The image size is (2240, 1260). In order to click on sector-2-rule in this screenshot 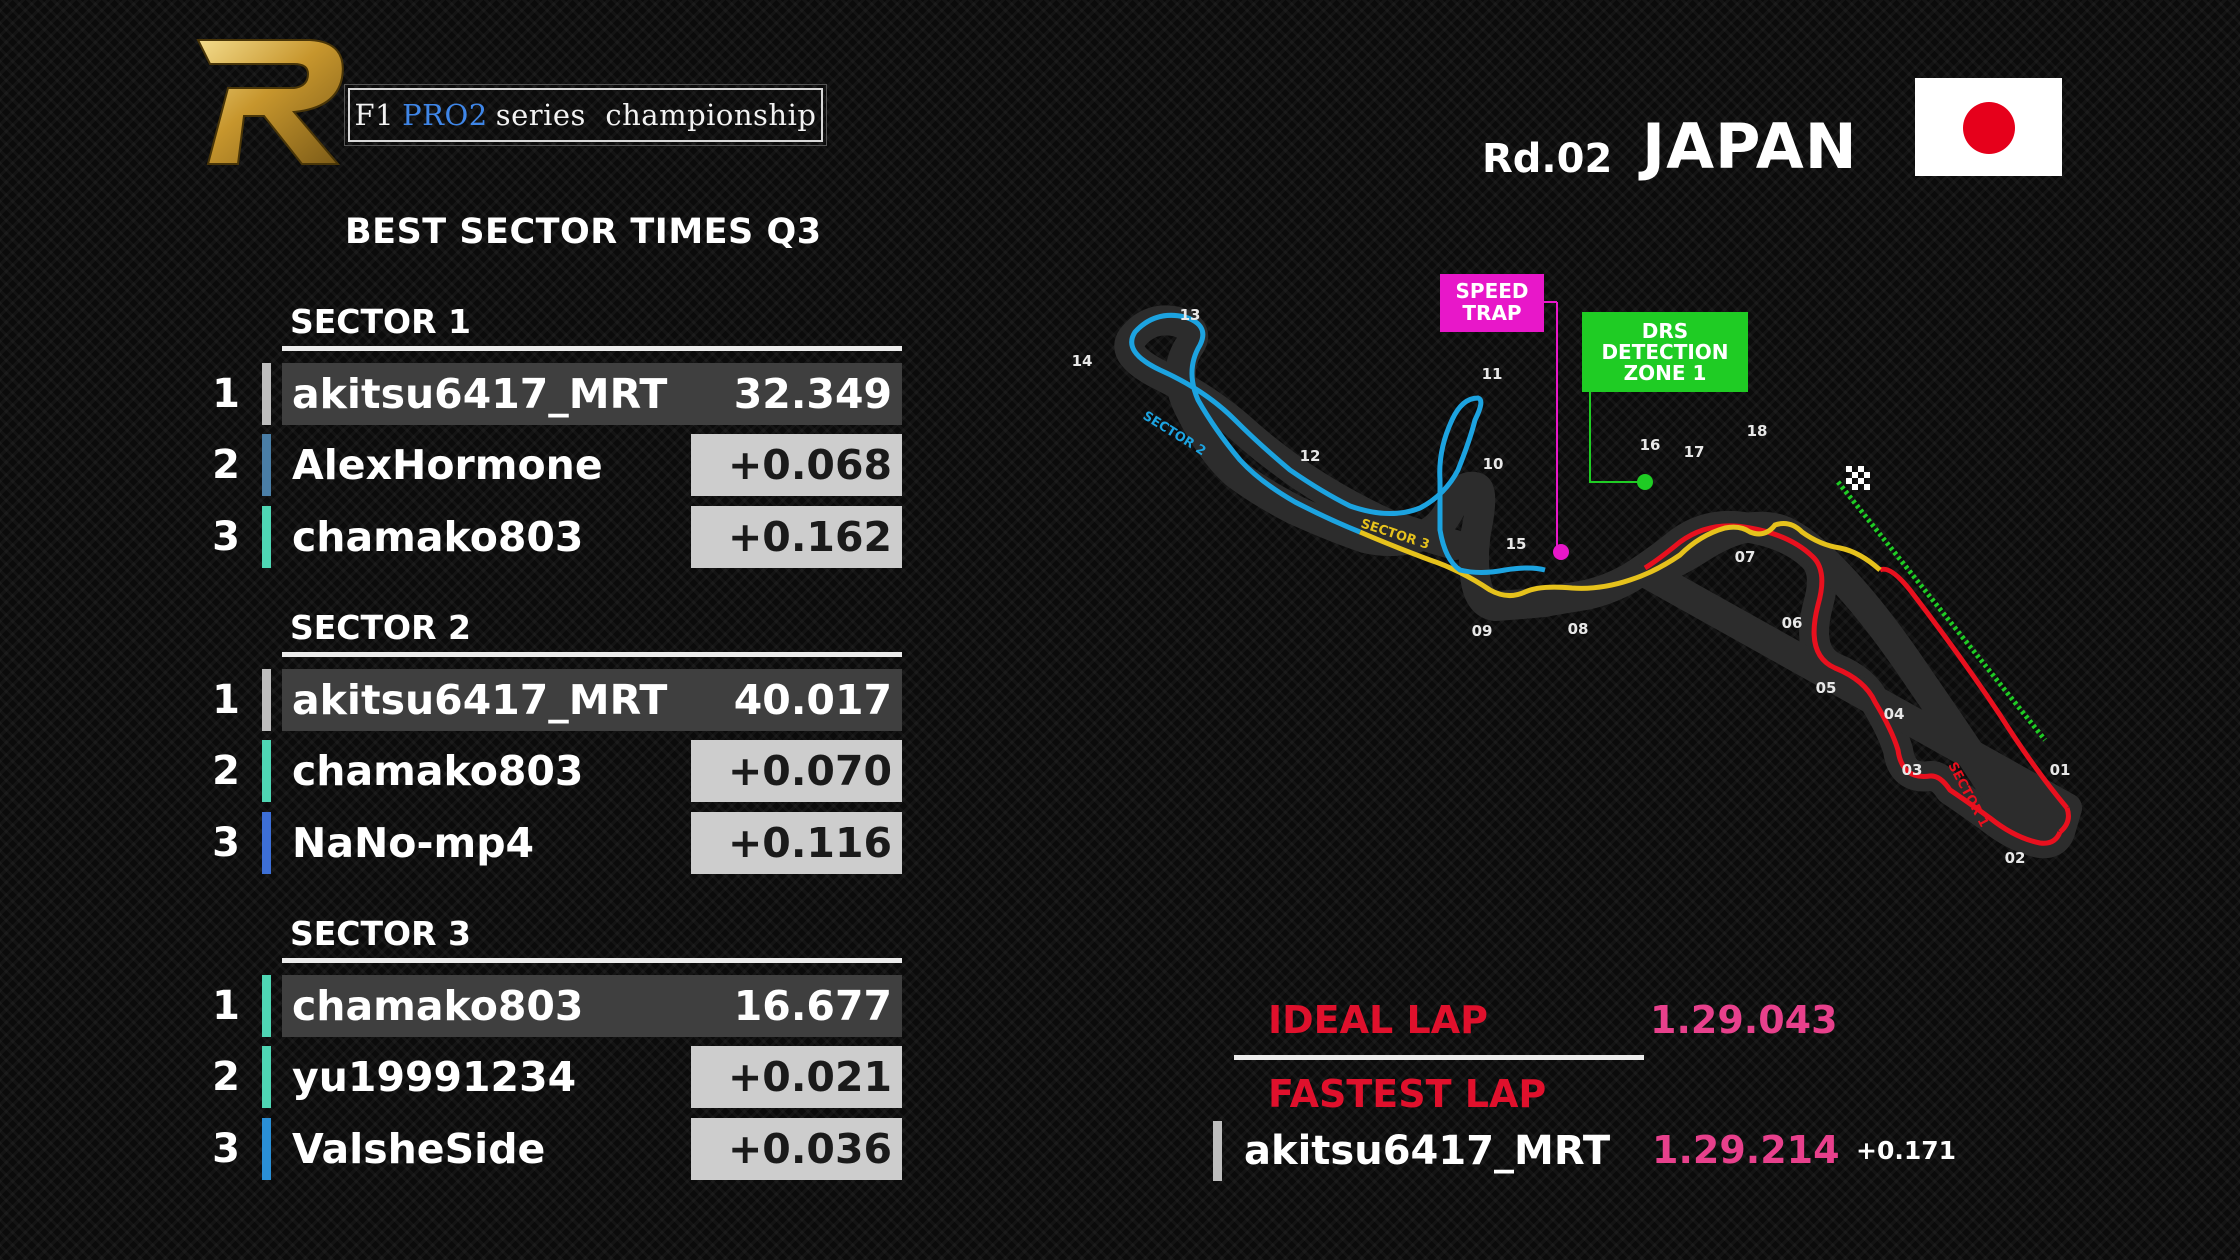, I will do `click(592, 654)`.